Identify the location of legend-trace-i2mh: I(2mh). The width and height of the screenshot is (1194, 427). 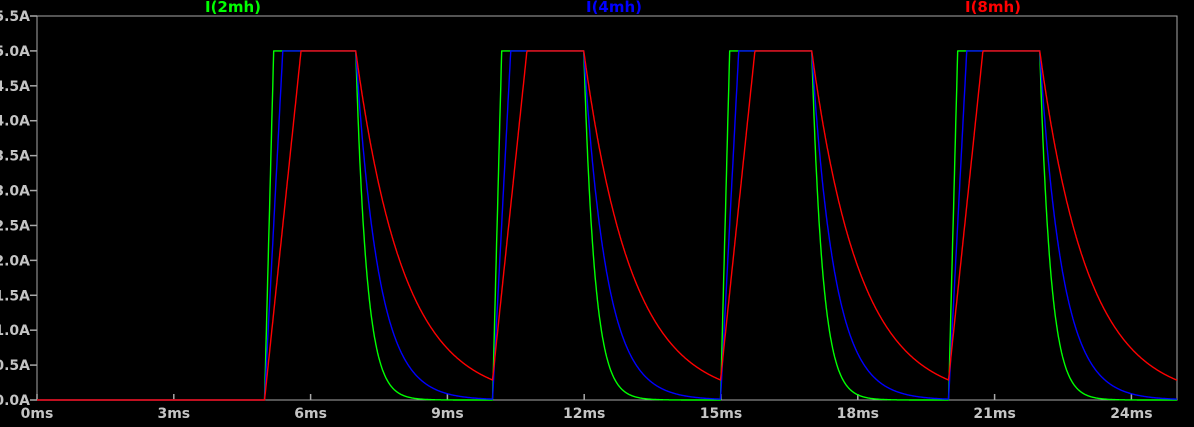
(233, 8).